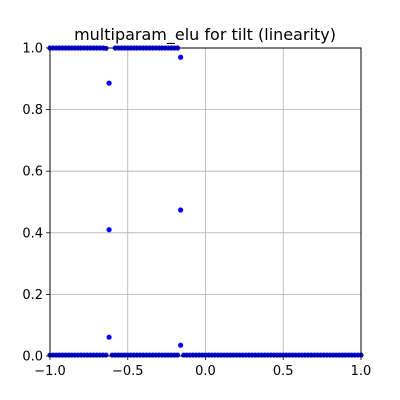  I want to click on y-tick-label: 0.4, so click(32, 233).